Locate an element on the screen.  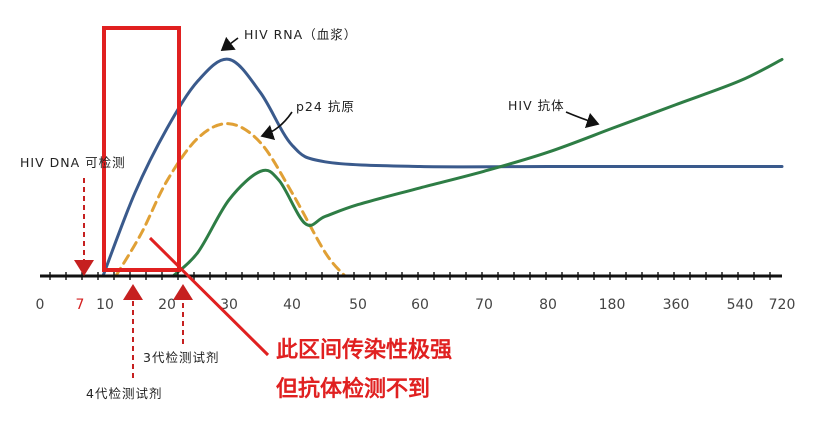
p24-label-arrow is located at coordinates (276, 126).